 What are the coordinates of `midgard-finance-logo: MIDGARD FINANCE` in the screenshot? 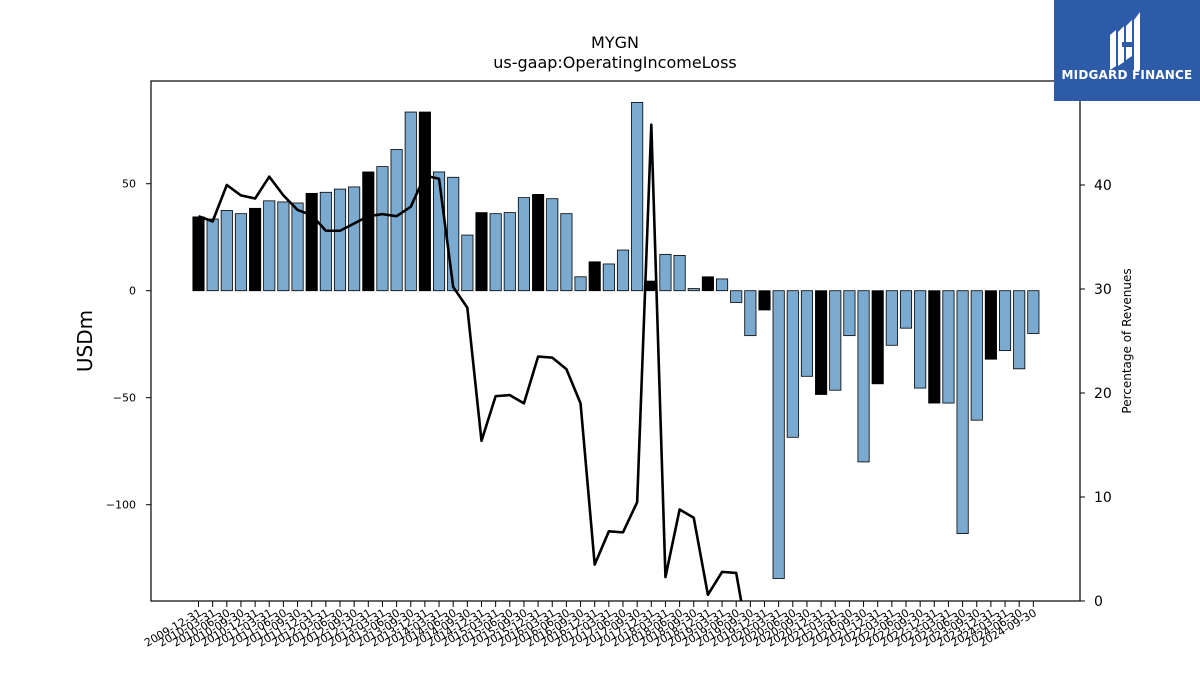 It's located at (1127, 50).